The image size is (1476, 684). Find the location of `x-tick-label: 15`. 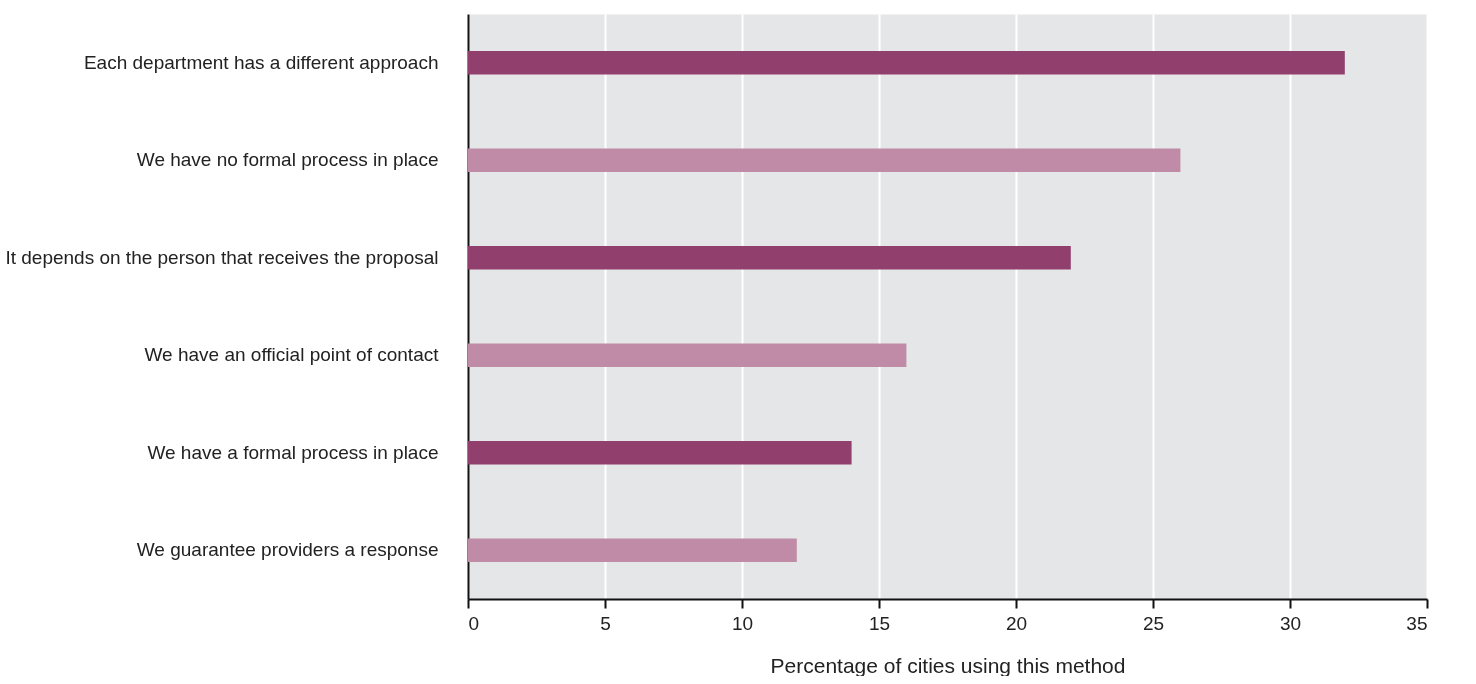

x-tick-label: 15 is located at coordinates (879, 623).